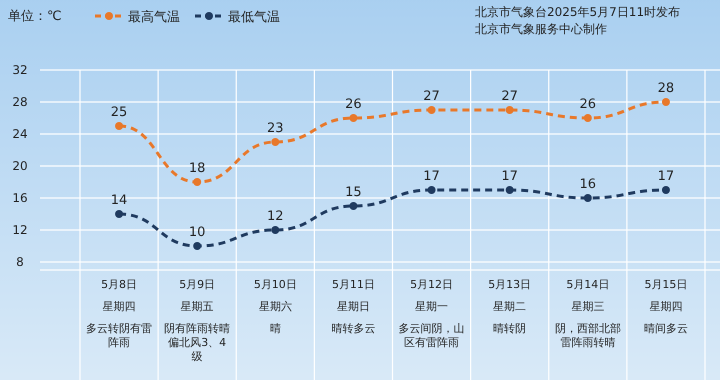 Image resolution: width=720 pixels, height=380 pixels. Describe the element at coordinates (432, 284) in the screenshot. I see `x-tick-label: 5月12日` at that location.